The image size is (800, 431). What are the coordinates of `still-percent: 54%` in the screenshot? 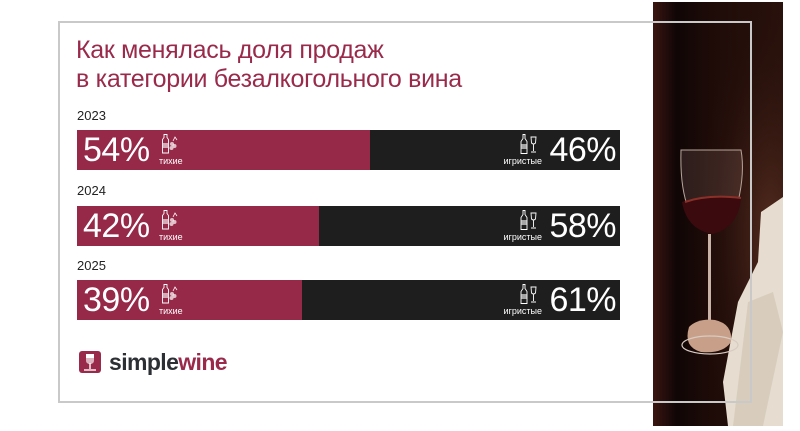 It's located at (116, 150).